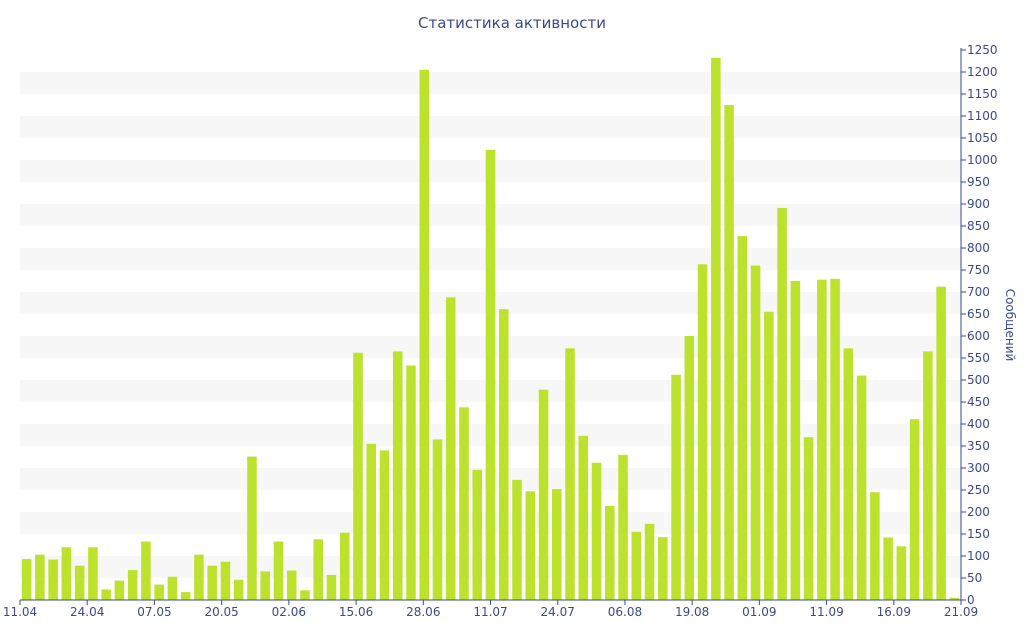 The width and height of the screenshot is (1024, 640). Describe the element at coordinates (978, 424) in the screenshot. I see `y-tick-label: 400` at that location.